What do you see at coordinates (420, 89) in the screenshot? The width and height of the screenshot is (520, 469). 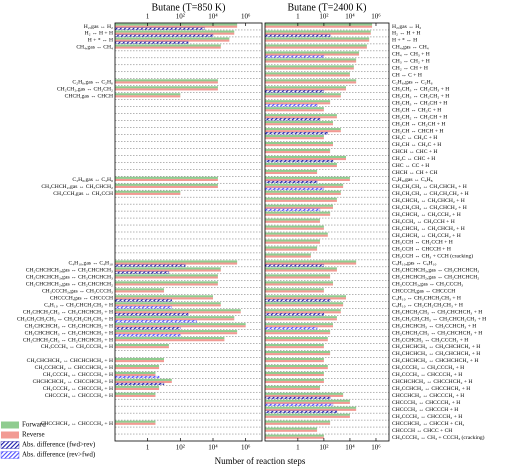 I see `category-label: CH₃CH₃ ↔ CH₂CH₃ + H` at bounding box center [420, 89].